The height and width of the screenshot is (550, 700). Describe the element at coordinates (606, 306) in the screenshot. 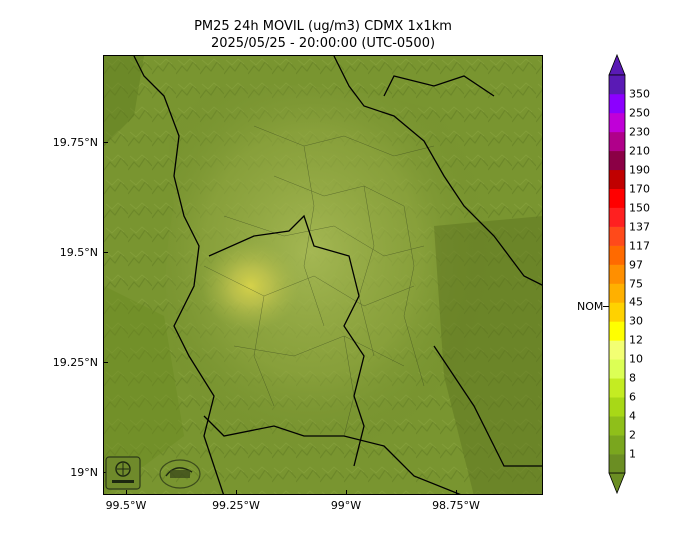

I see `nom-tick-mark` at that location.